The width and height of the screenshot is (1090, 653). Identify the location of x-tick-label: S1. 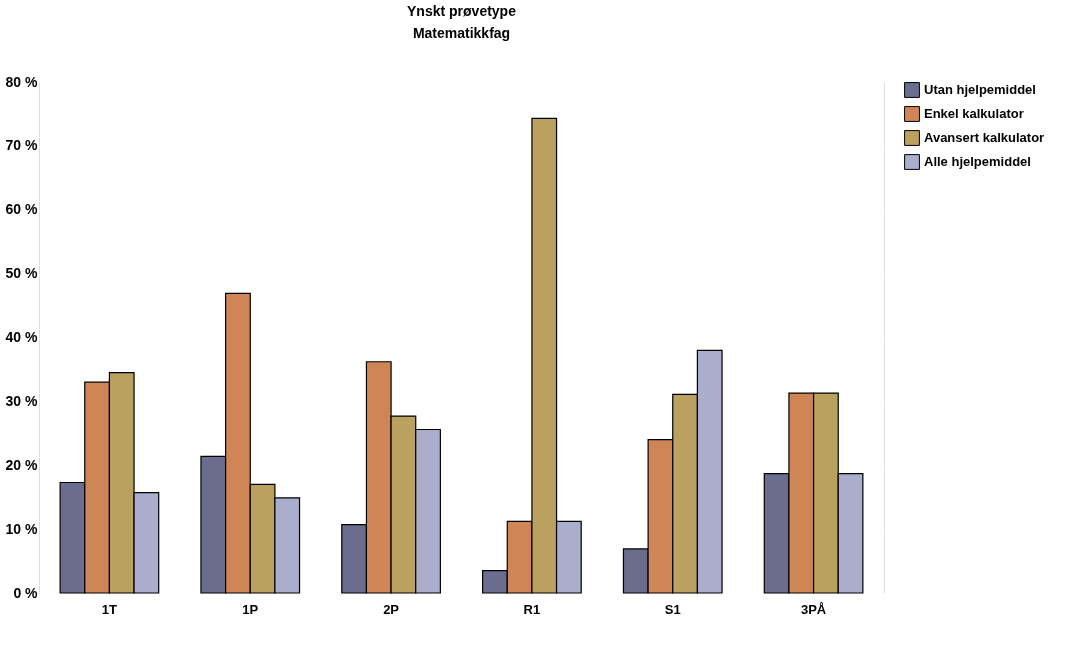
(672, 609).